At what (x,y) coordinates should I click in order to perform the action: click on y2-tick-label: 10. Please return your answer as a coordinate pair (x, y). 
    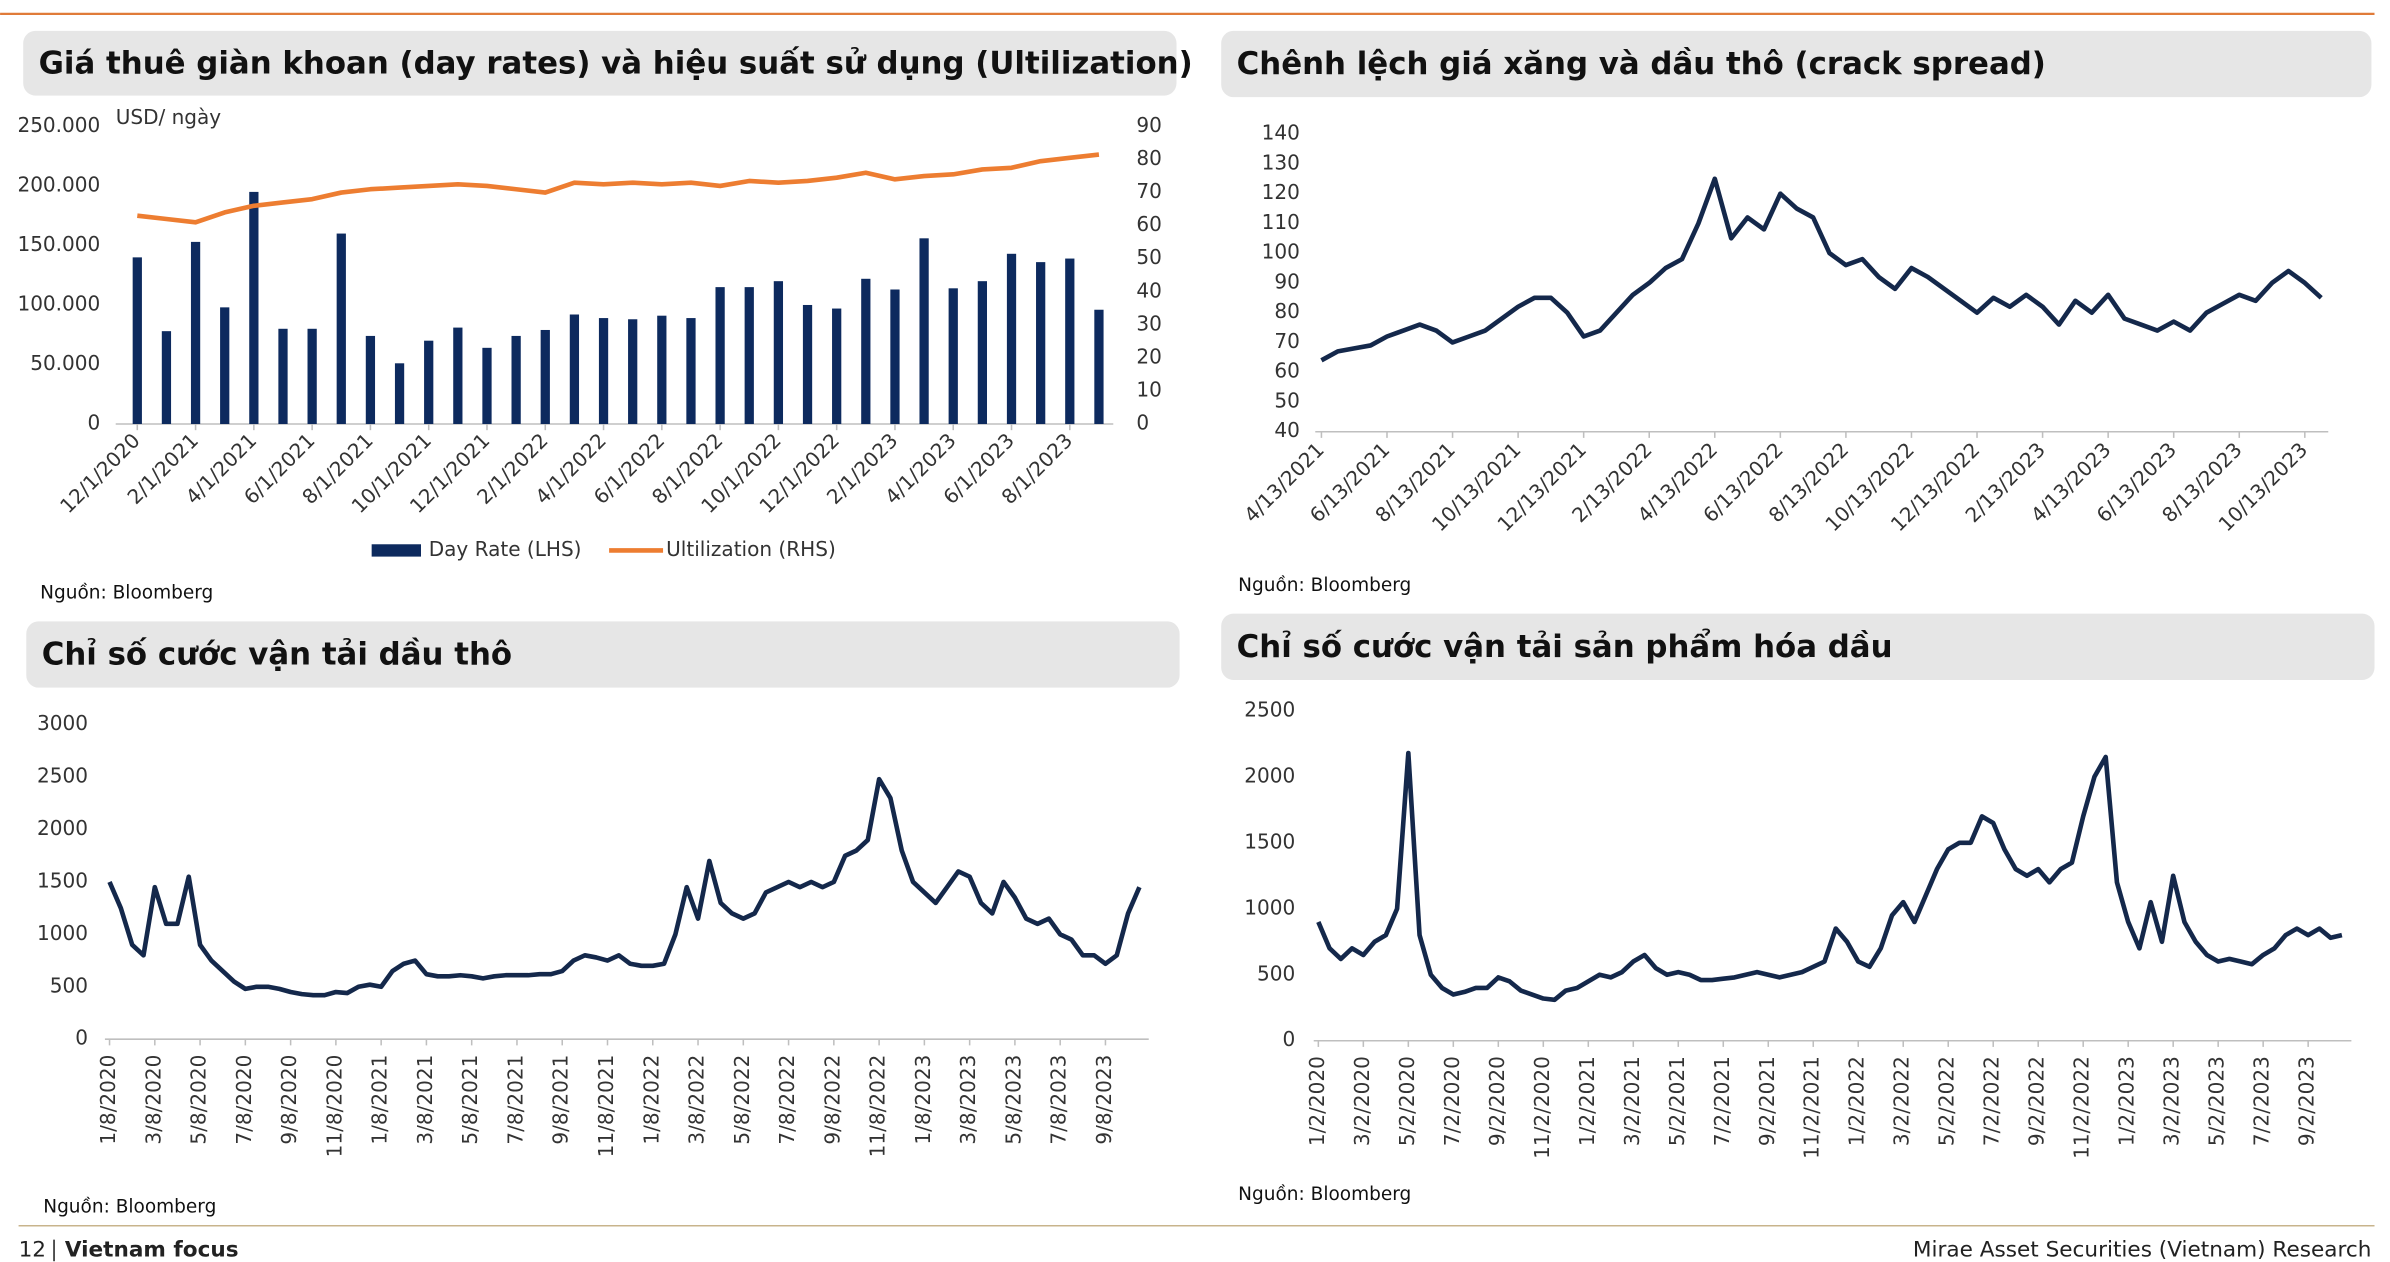
    Looking at the image, I should click on (1149, 389).